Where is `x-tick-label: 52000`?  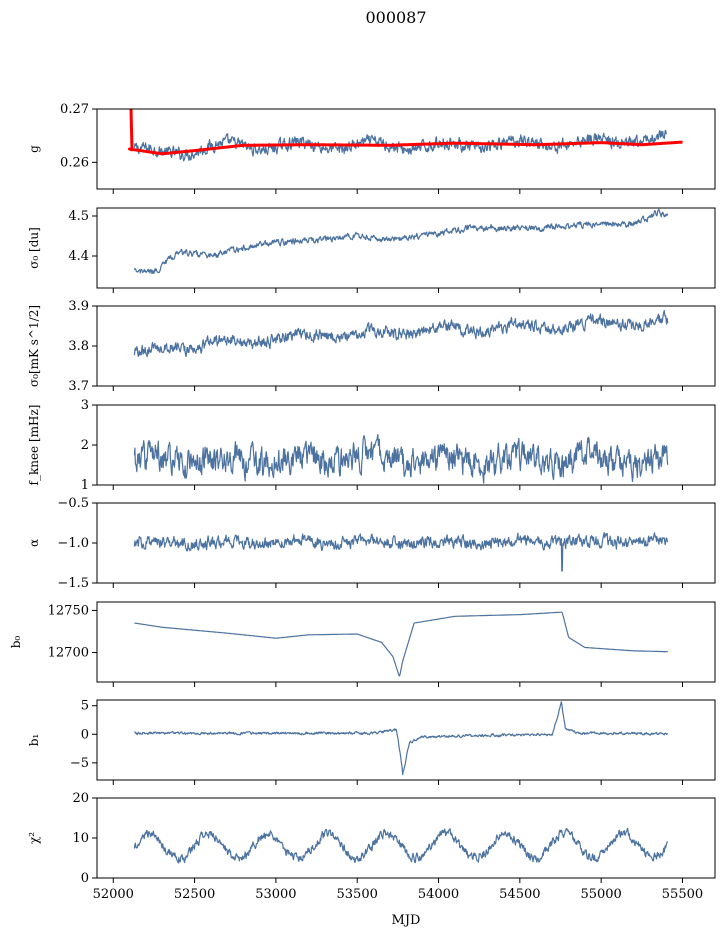
x-tick-label: 52000 is located at coordinates (113, 894).